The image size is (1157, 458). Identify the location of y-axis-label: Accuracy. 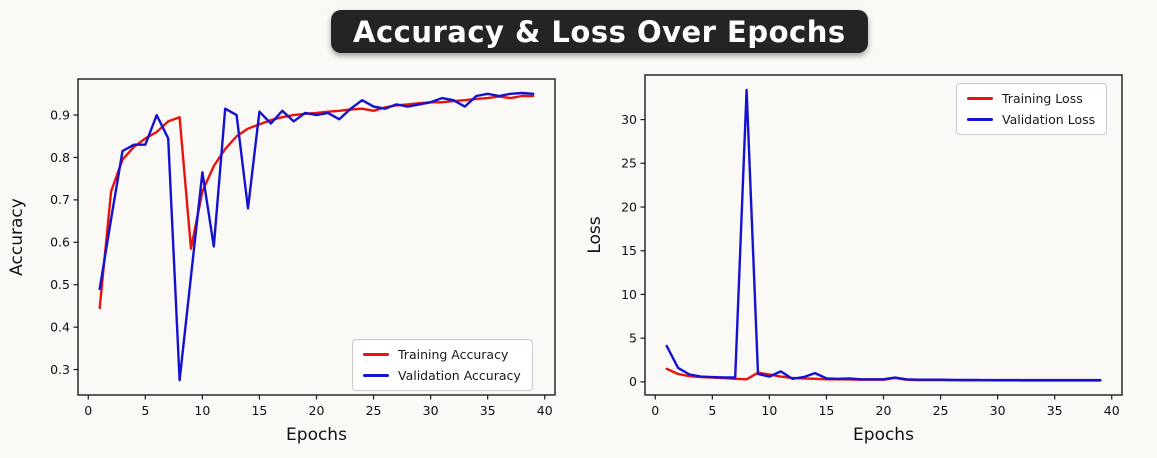
(17, 237).